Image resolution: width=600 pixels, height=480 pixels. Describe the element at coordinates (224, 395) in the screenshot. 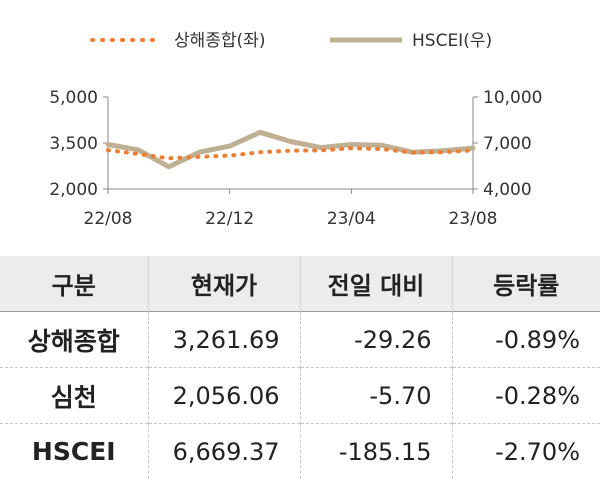

I see `row-price: 2,056.06` at that location.